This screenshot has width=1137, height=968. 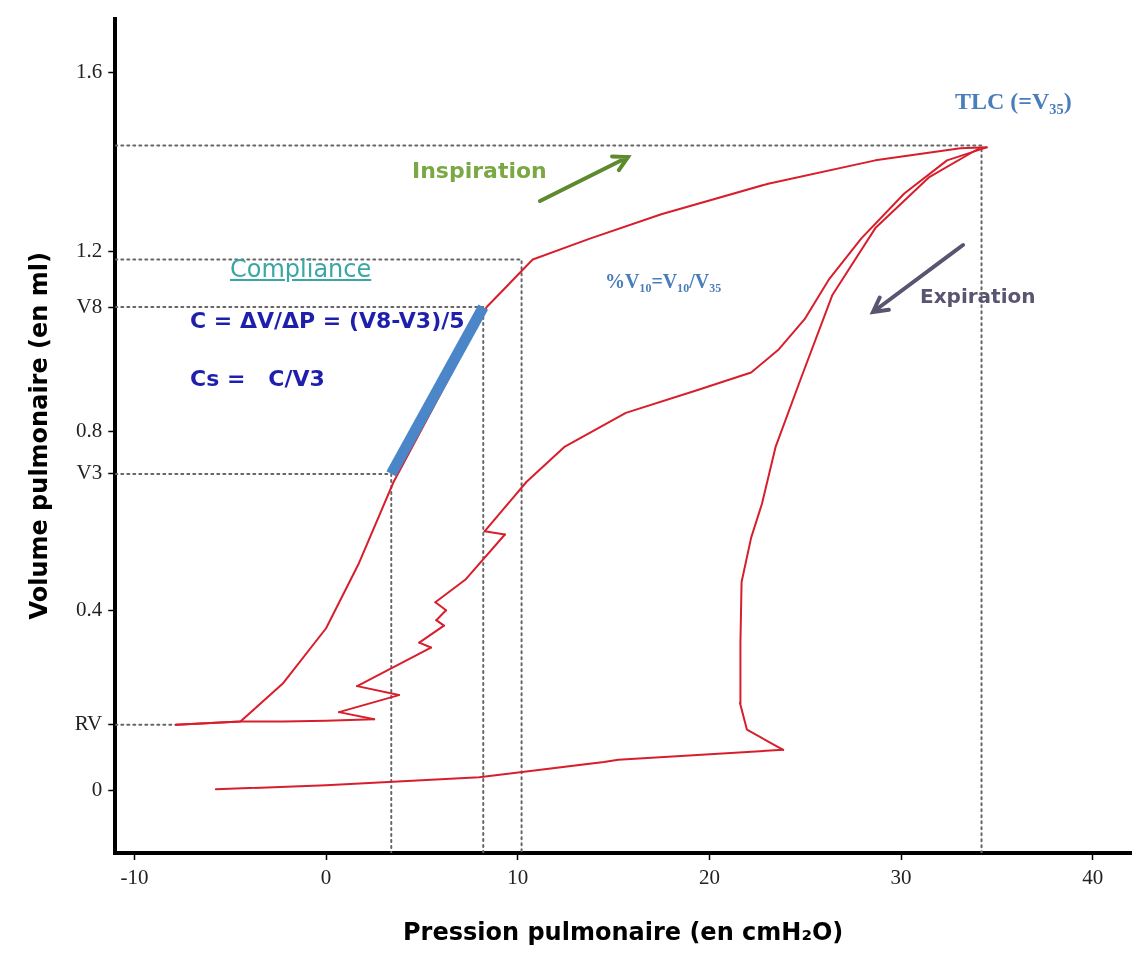 What do you see at coordinates (709, 877) in the screenshot?
I see `x-tick-label: 20` at bounding box center [709, 877].